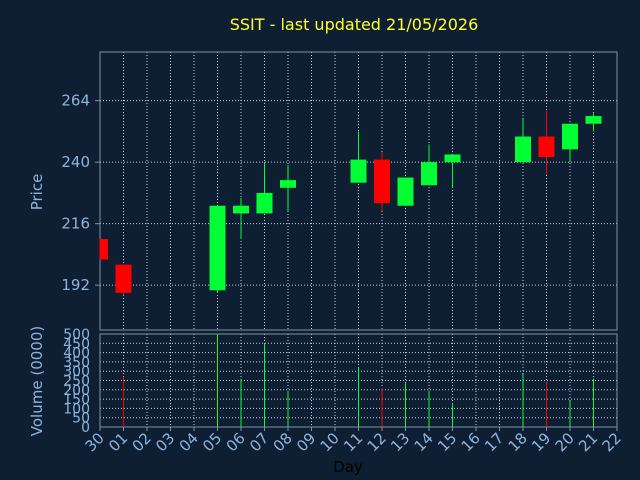  I want to click on chart-title: SSIT - last updated 21/05/2026, so click(354, 24).